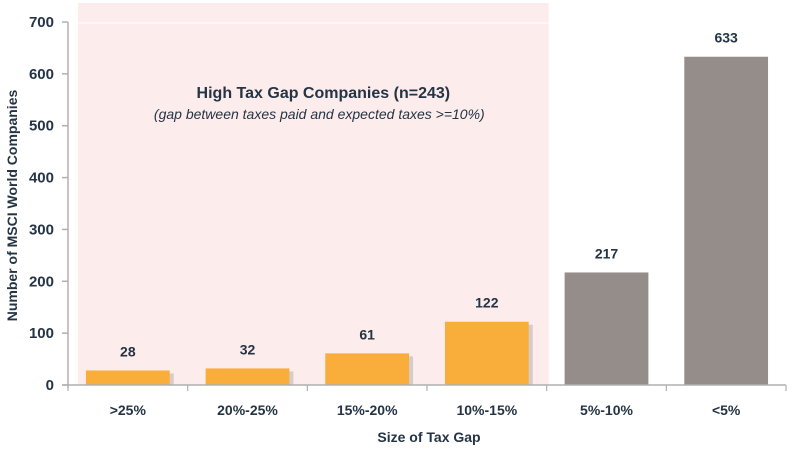  Describe the element at coordinates (606, 328) in the screenshot. I see `bar-5%-10%` at that location.